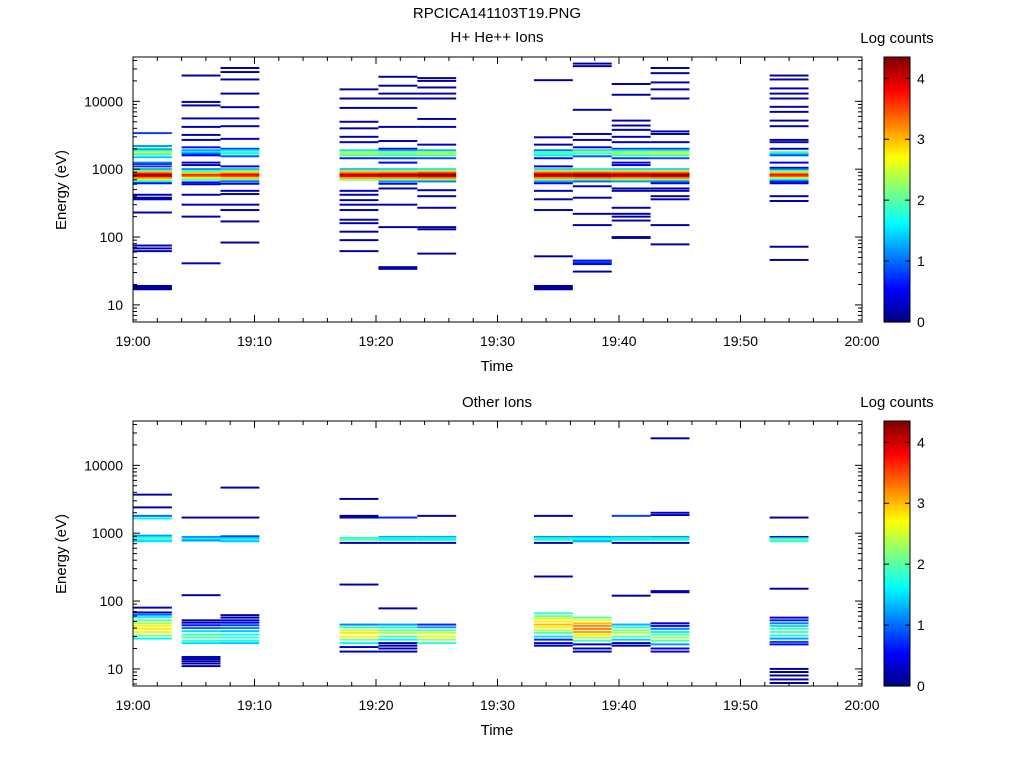  I want to click on colorbar: 0 1 2 3 4, so click(904, 193).